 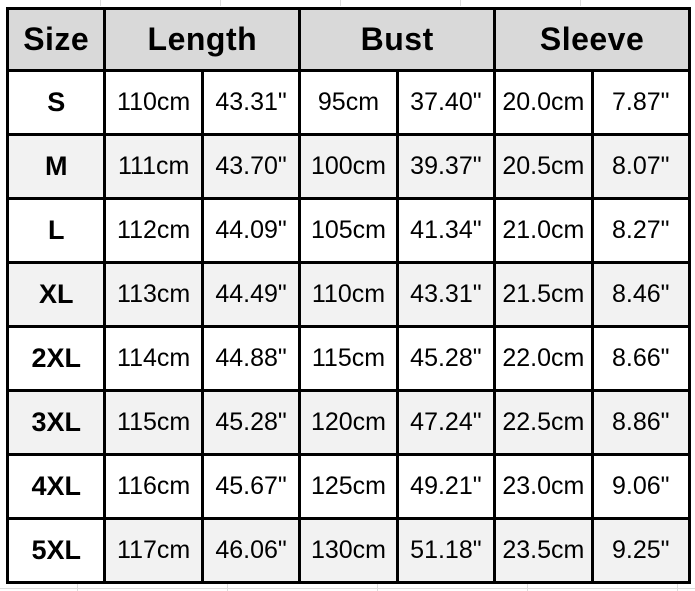 I want to click on sleeve-cm-cell: 23.0cm, so click(x=543, y=486).